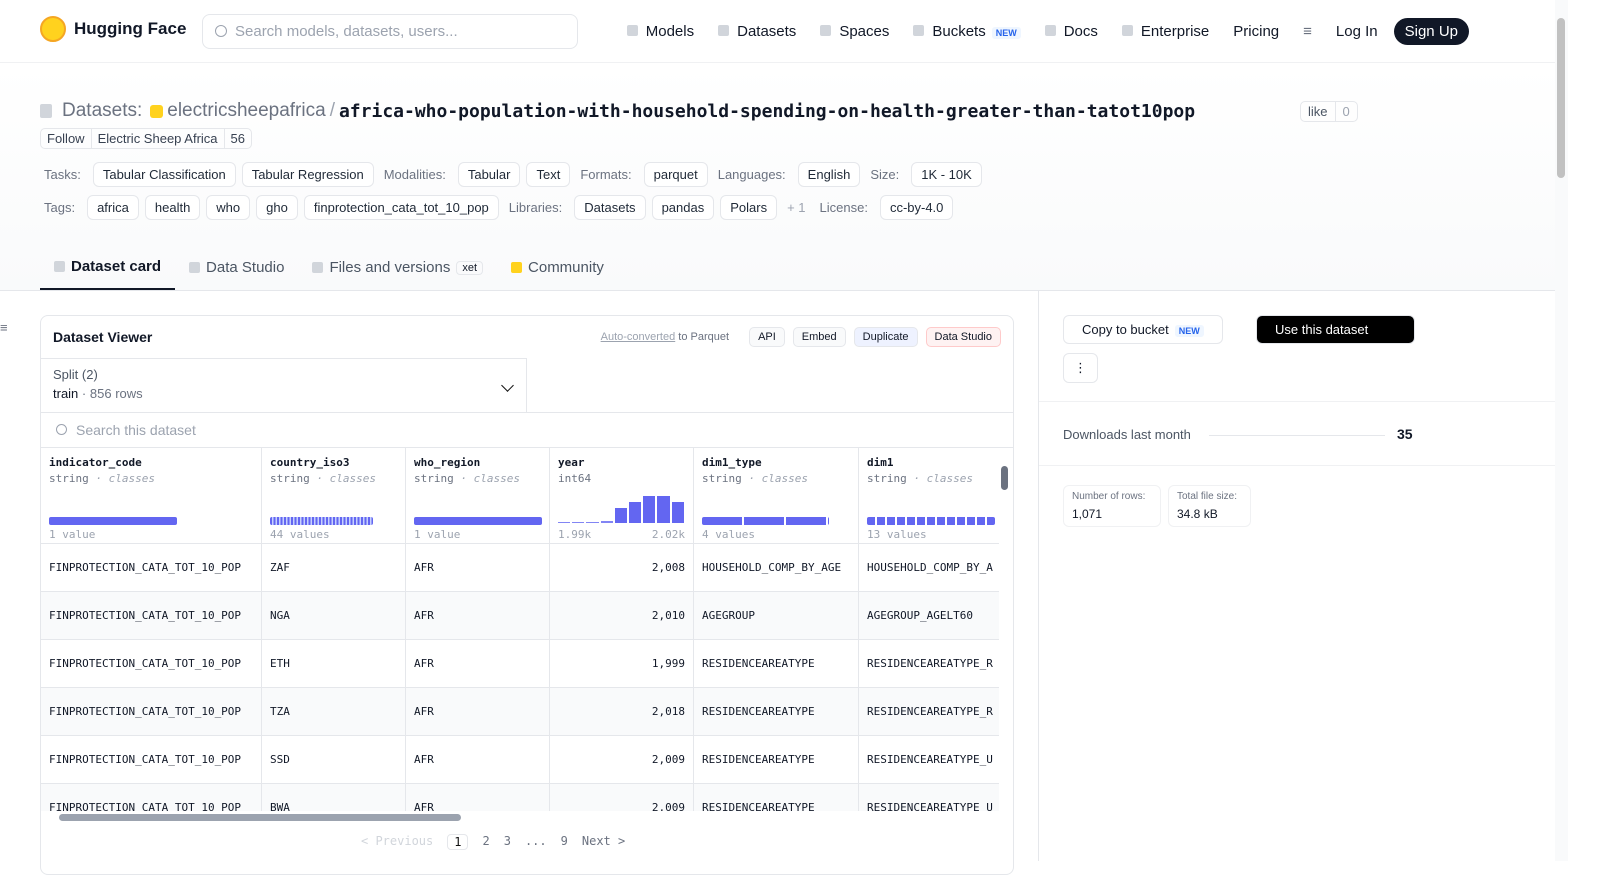  What do you see at coordinates (458, 842) in the screenshot?
I see `page-link: 1` at bounding box center [458, 842].